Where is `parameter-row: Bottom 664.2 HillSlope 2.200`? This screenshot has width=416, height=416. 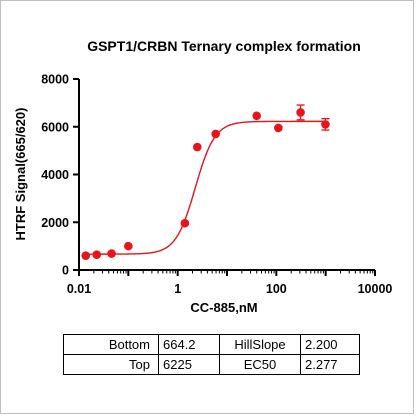
parameter-row: Bottom 664.2 HillSlope 2.200 is located at coordinates (211, 344).